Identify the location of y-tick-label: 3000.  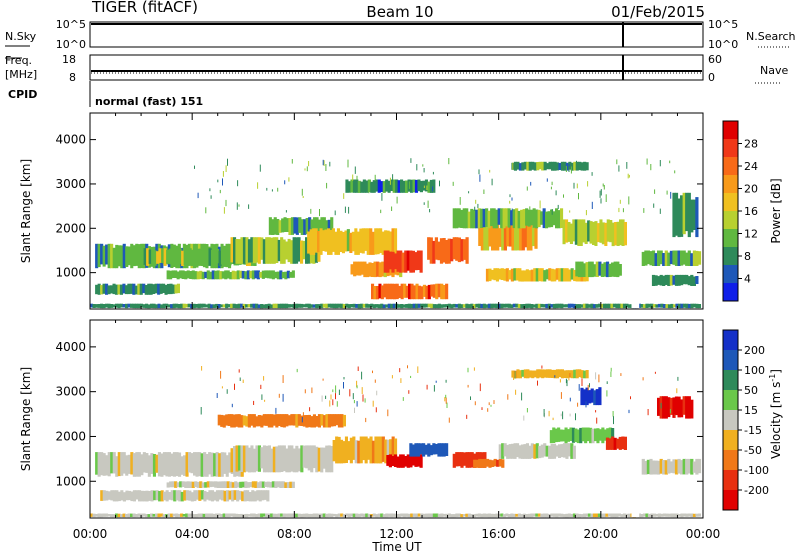
(70, 184).